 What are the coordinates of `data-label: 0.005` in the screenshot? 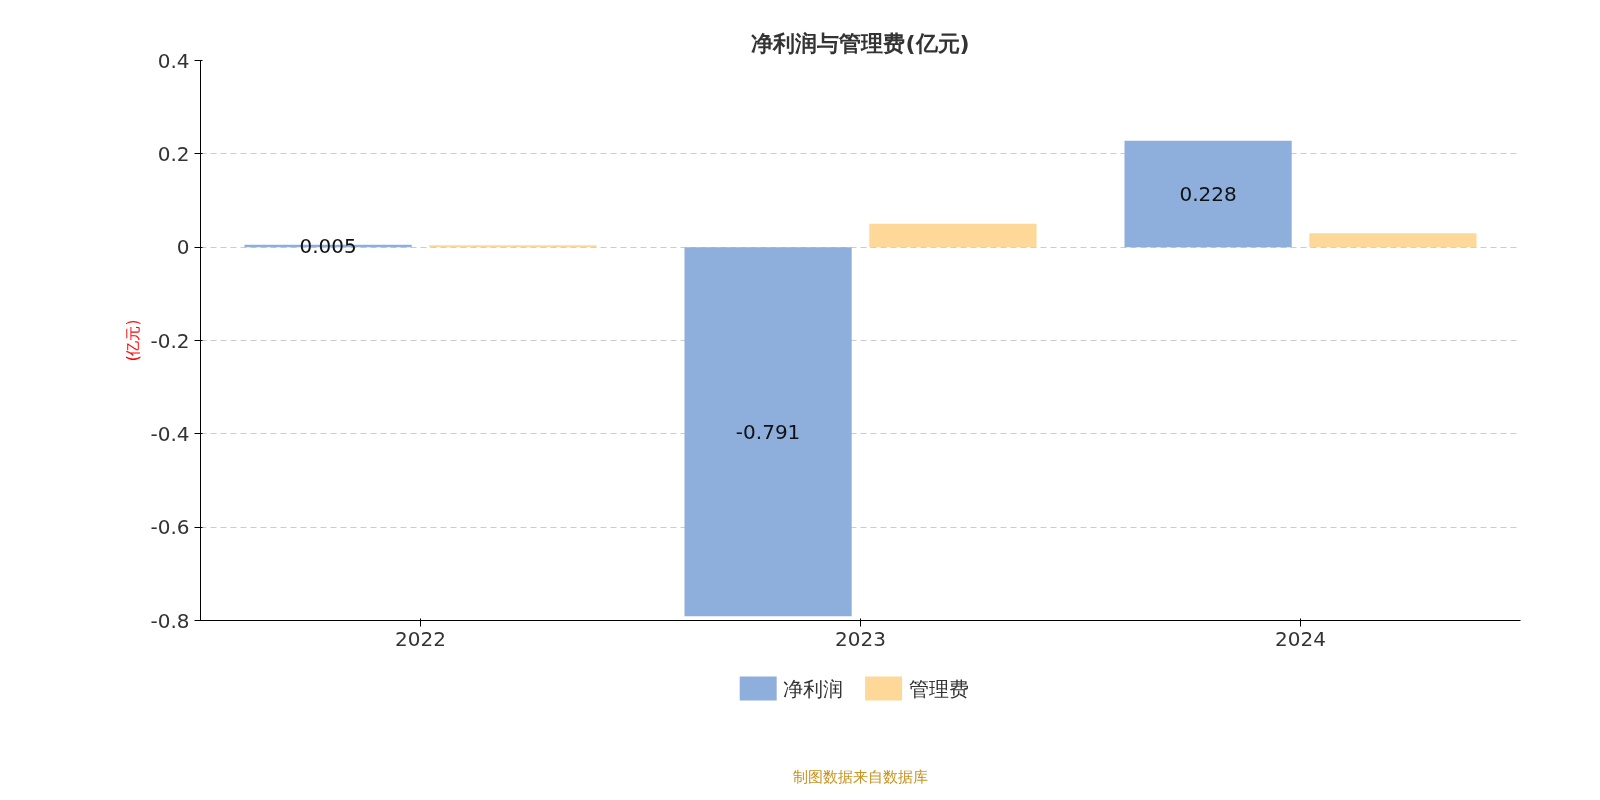 It's located at (328, 246).